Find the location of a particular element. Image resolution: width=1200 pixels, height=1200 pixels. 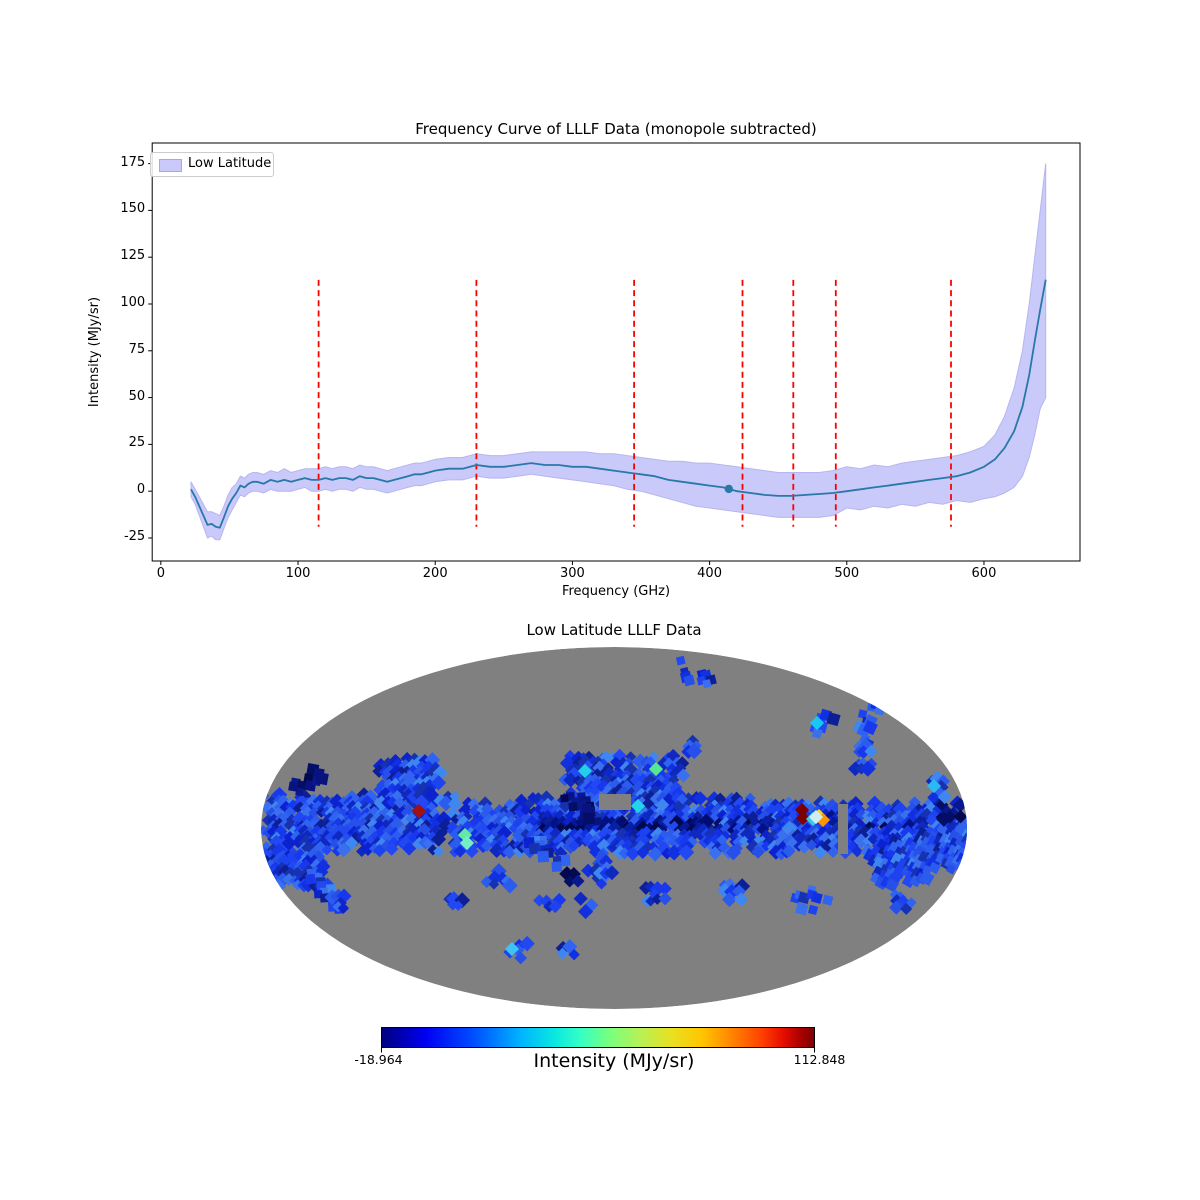

legend-patch-swatch is located at coordinates (170, 165).